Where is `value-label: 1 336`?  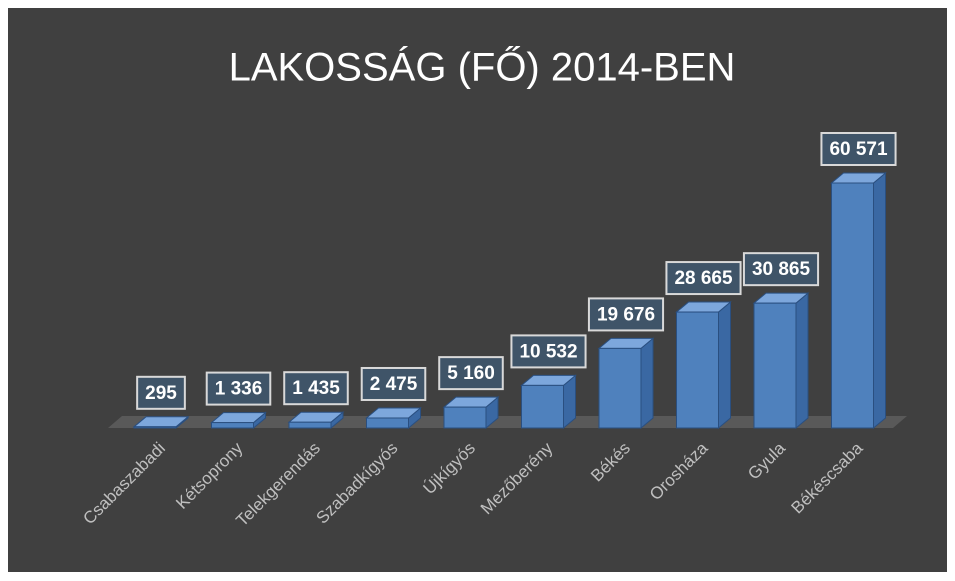 value-label: 1 336 is located at coordinates (239, 389).